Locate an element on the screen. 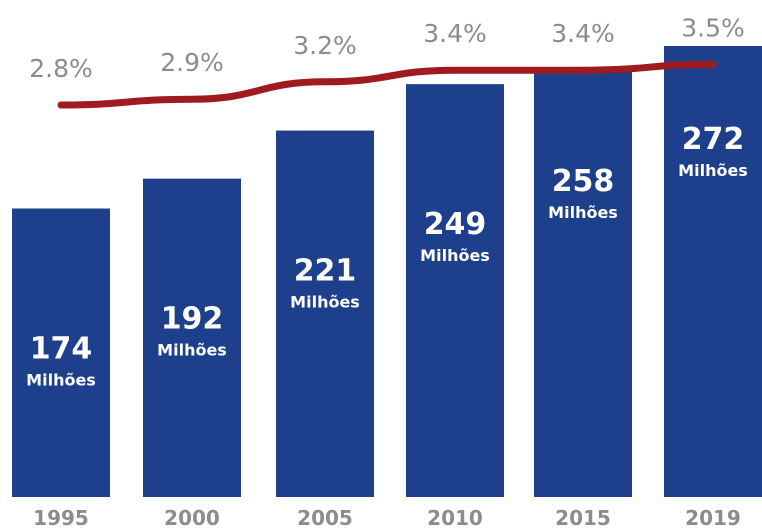  bar-unit-label-1995: Milhões is located at coordinates (61, 379).